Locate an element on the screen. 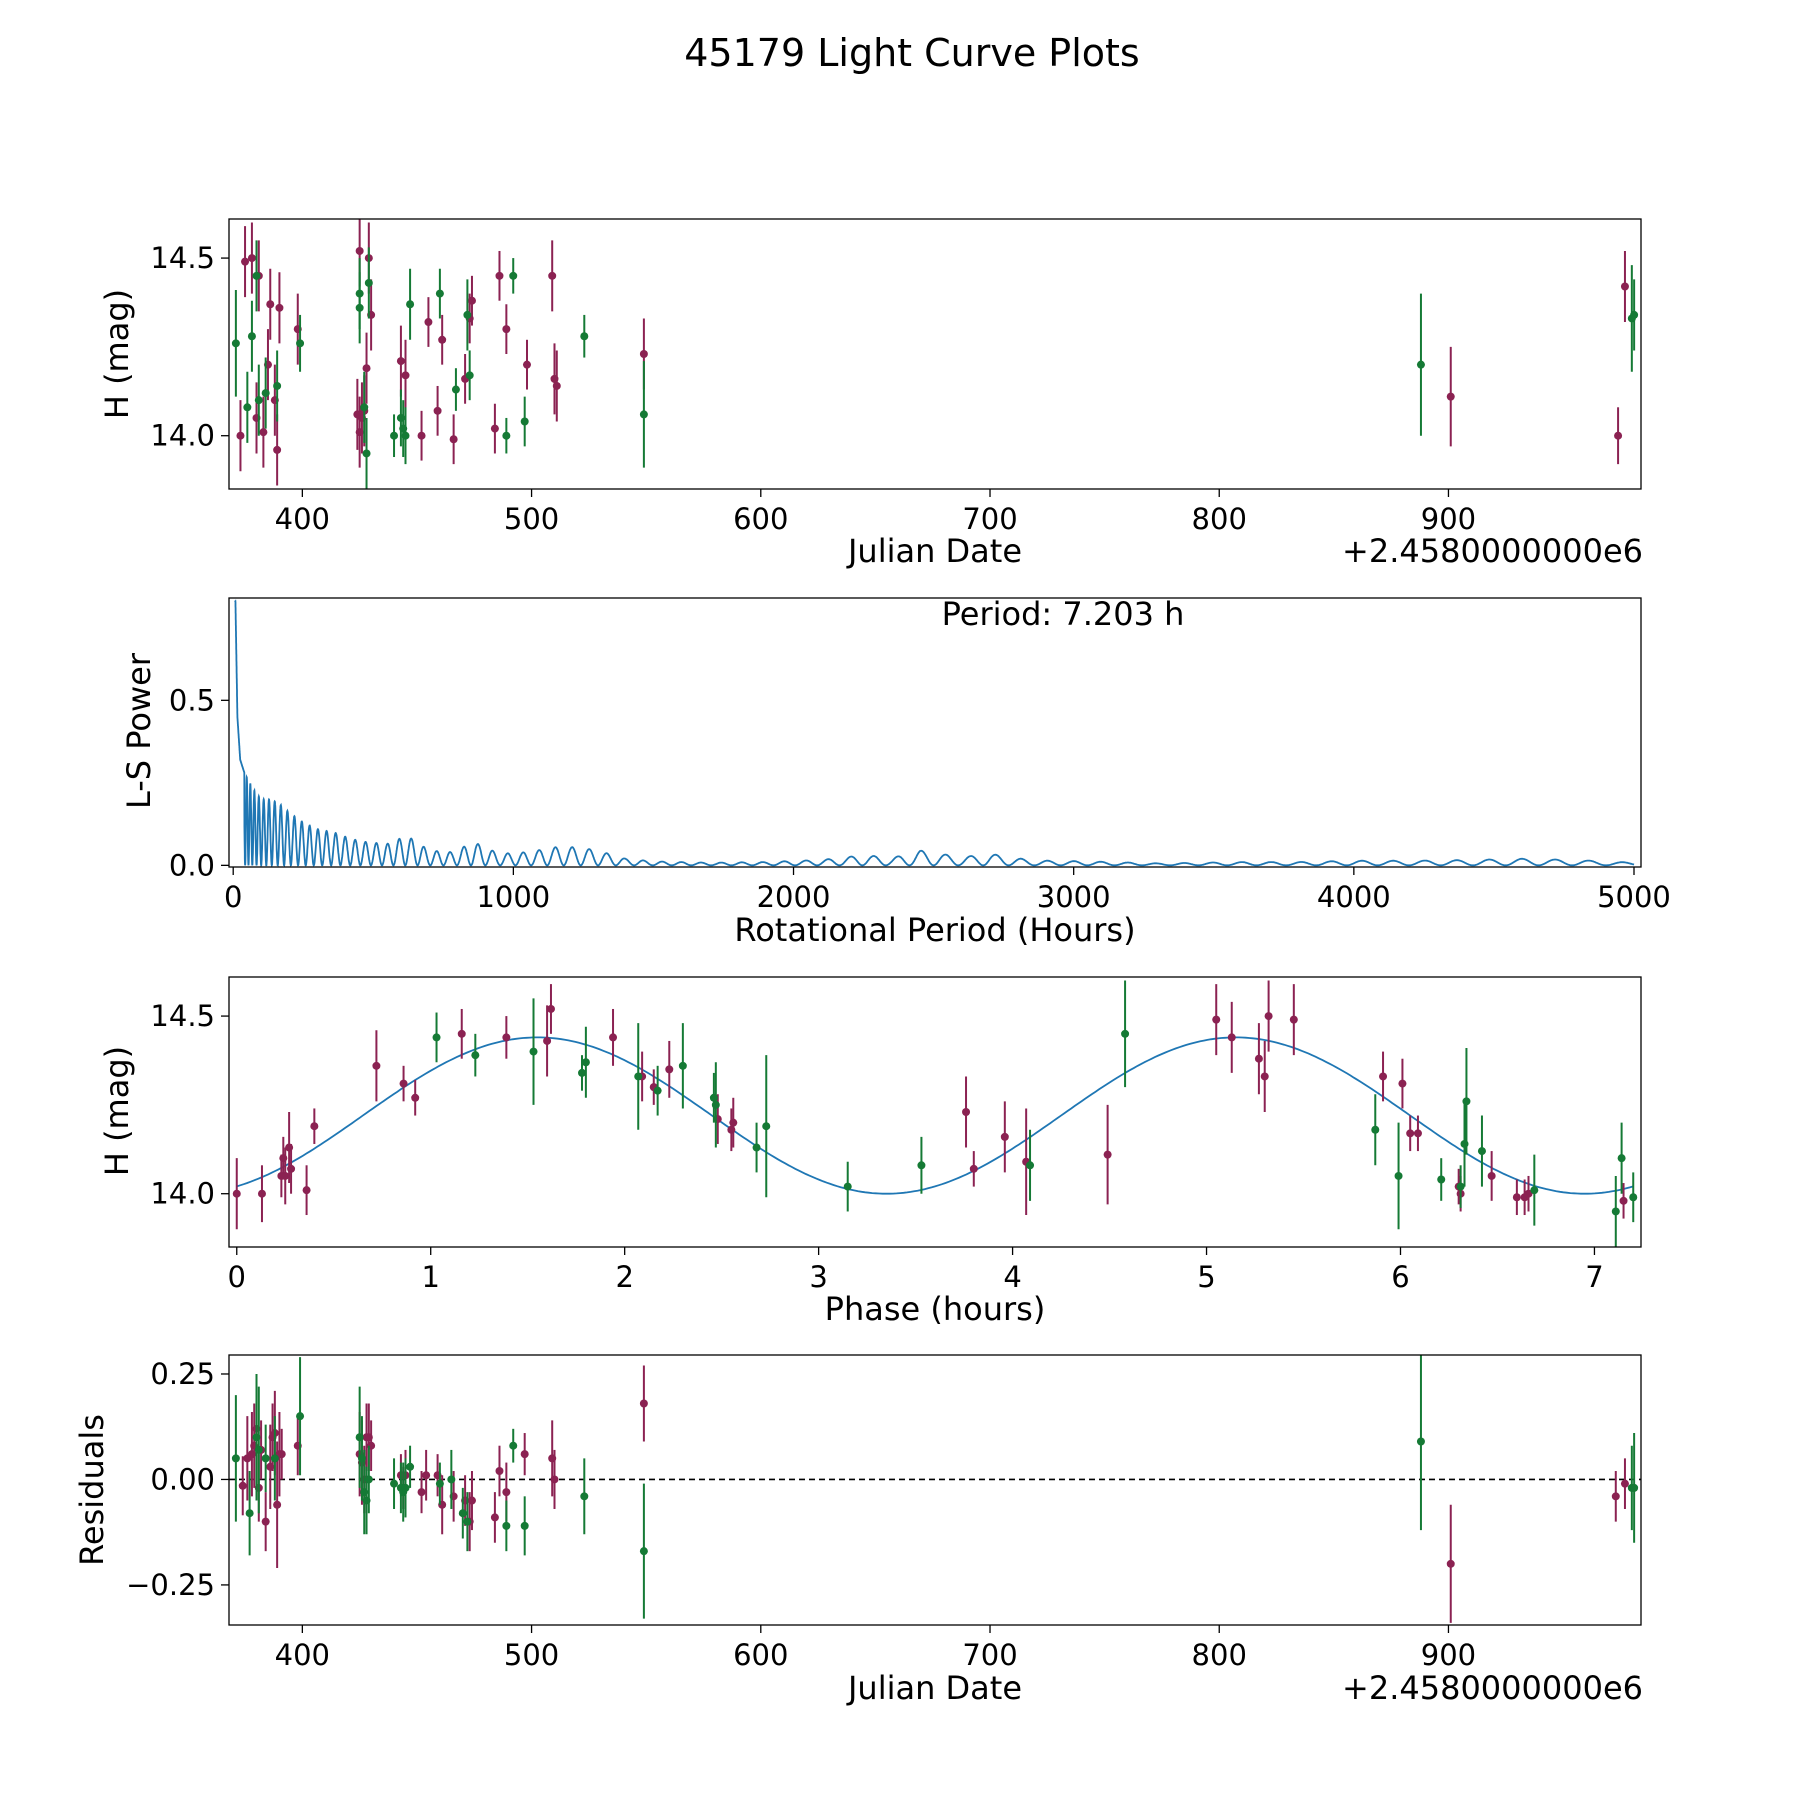  ls-xtick-label: 1000 is located at coordinates (513, 897).